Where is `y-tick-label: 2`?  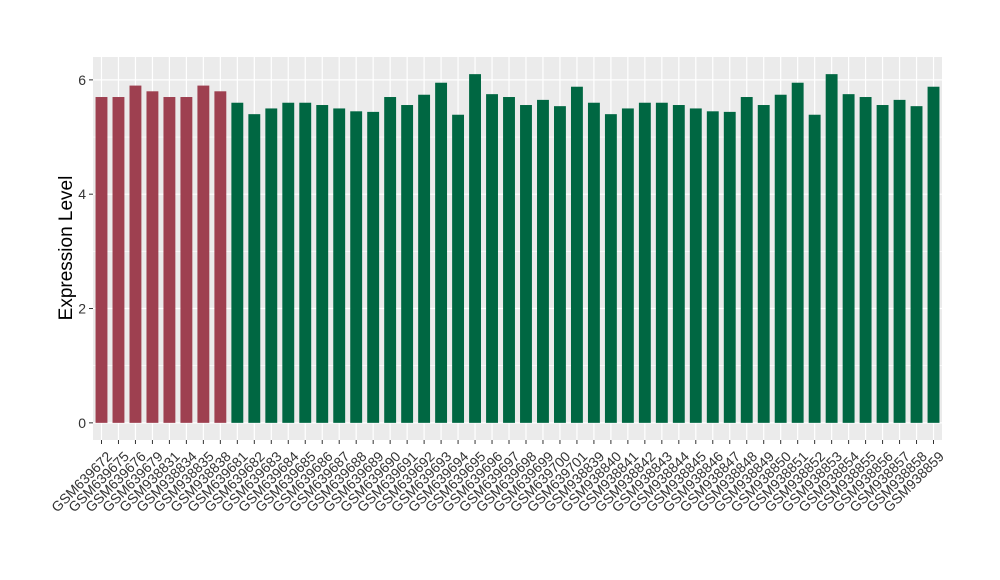
y-tick-label: 2 is located at coordinates (82, 309).